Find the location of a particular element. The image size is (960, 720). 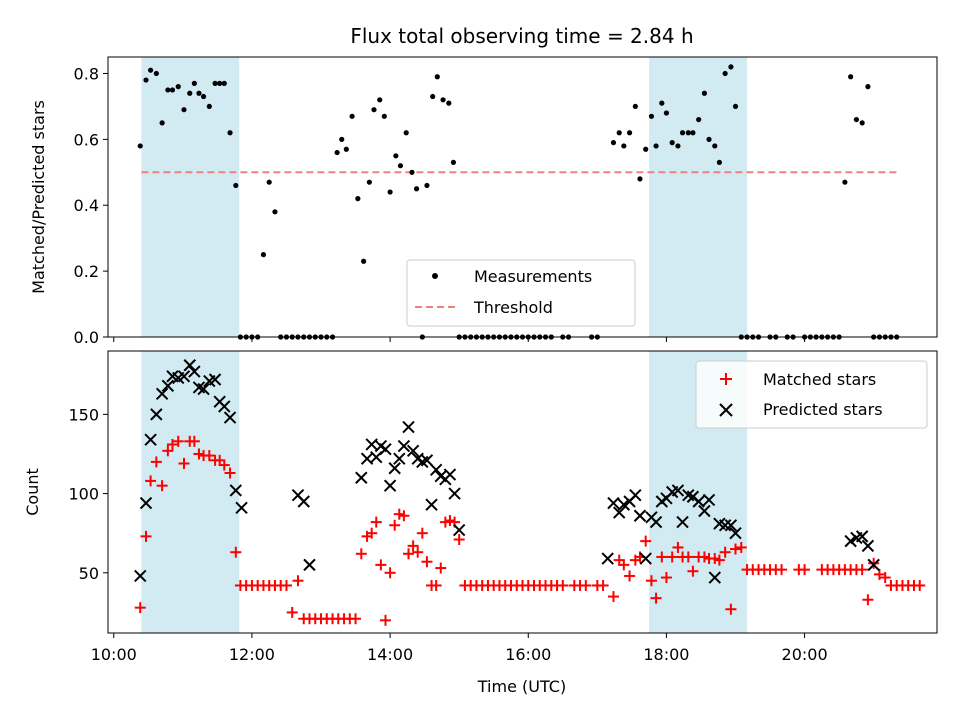

x-tick-label: 12:00 is located at coordinates (252, 654).